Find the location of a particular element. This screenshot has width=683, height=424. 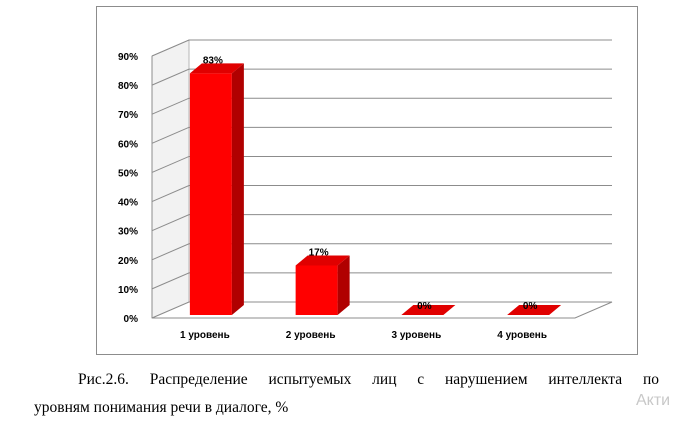

activation-watermark: Акти is located at coordinates (653, 400).